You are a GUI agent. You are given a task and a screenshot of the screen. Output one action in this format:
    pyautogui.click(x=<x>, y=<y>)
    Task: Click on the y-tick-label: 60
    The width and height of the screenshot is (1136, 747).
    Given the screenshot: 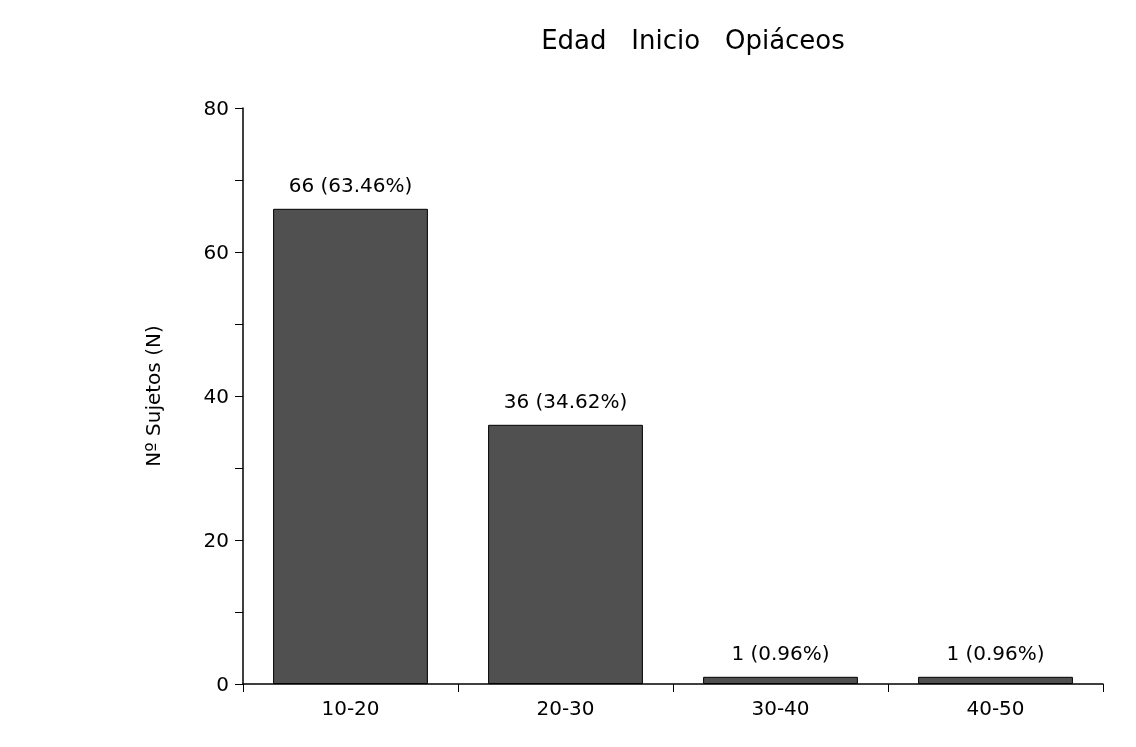 What is the action you would take?
    pyautogui.click(x=216, y=252)
    